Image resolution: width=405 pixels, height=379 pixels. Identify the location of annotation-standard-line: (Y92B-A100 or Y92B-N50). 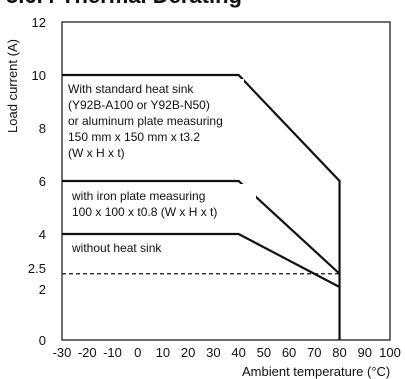
(139, 105).